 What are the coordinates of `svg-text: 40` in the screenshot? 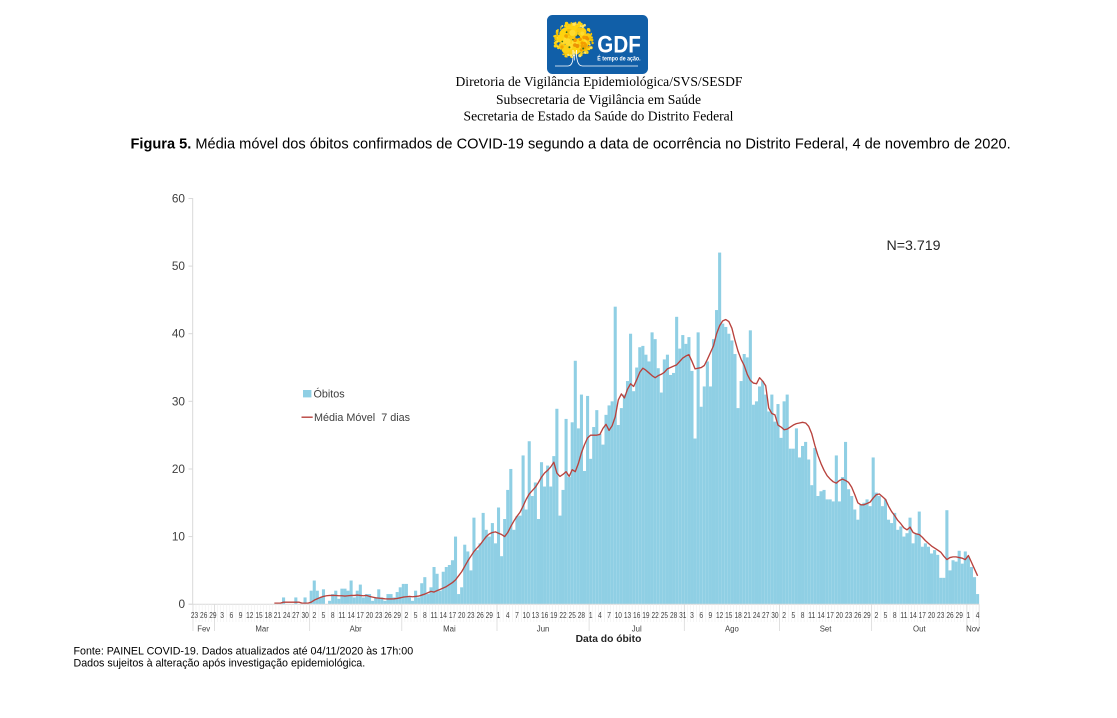 It's located at (179, 334).